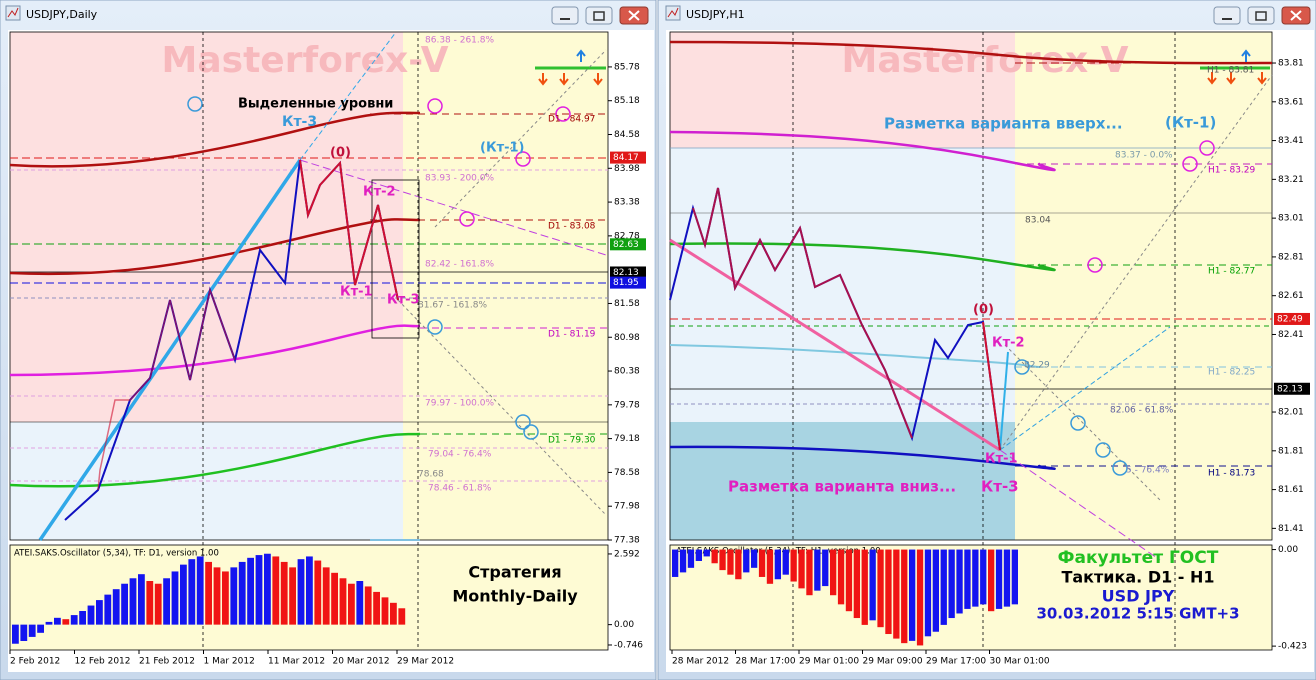  I want to click on level-label: 86.38 - 261.8%, so click(459, 41).